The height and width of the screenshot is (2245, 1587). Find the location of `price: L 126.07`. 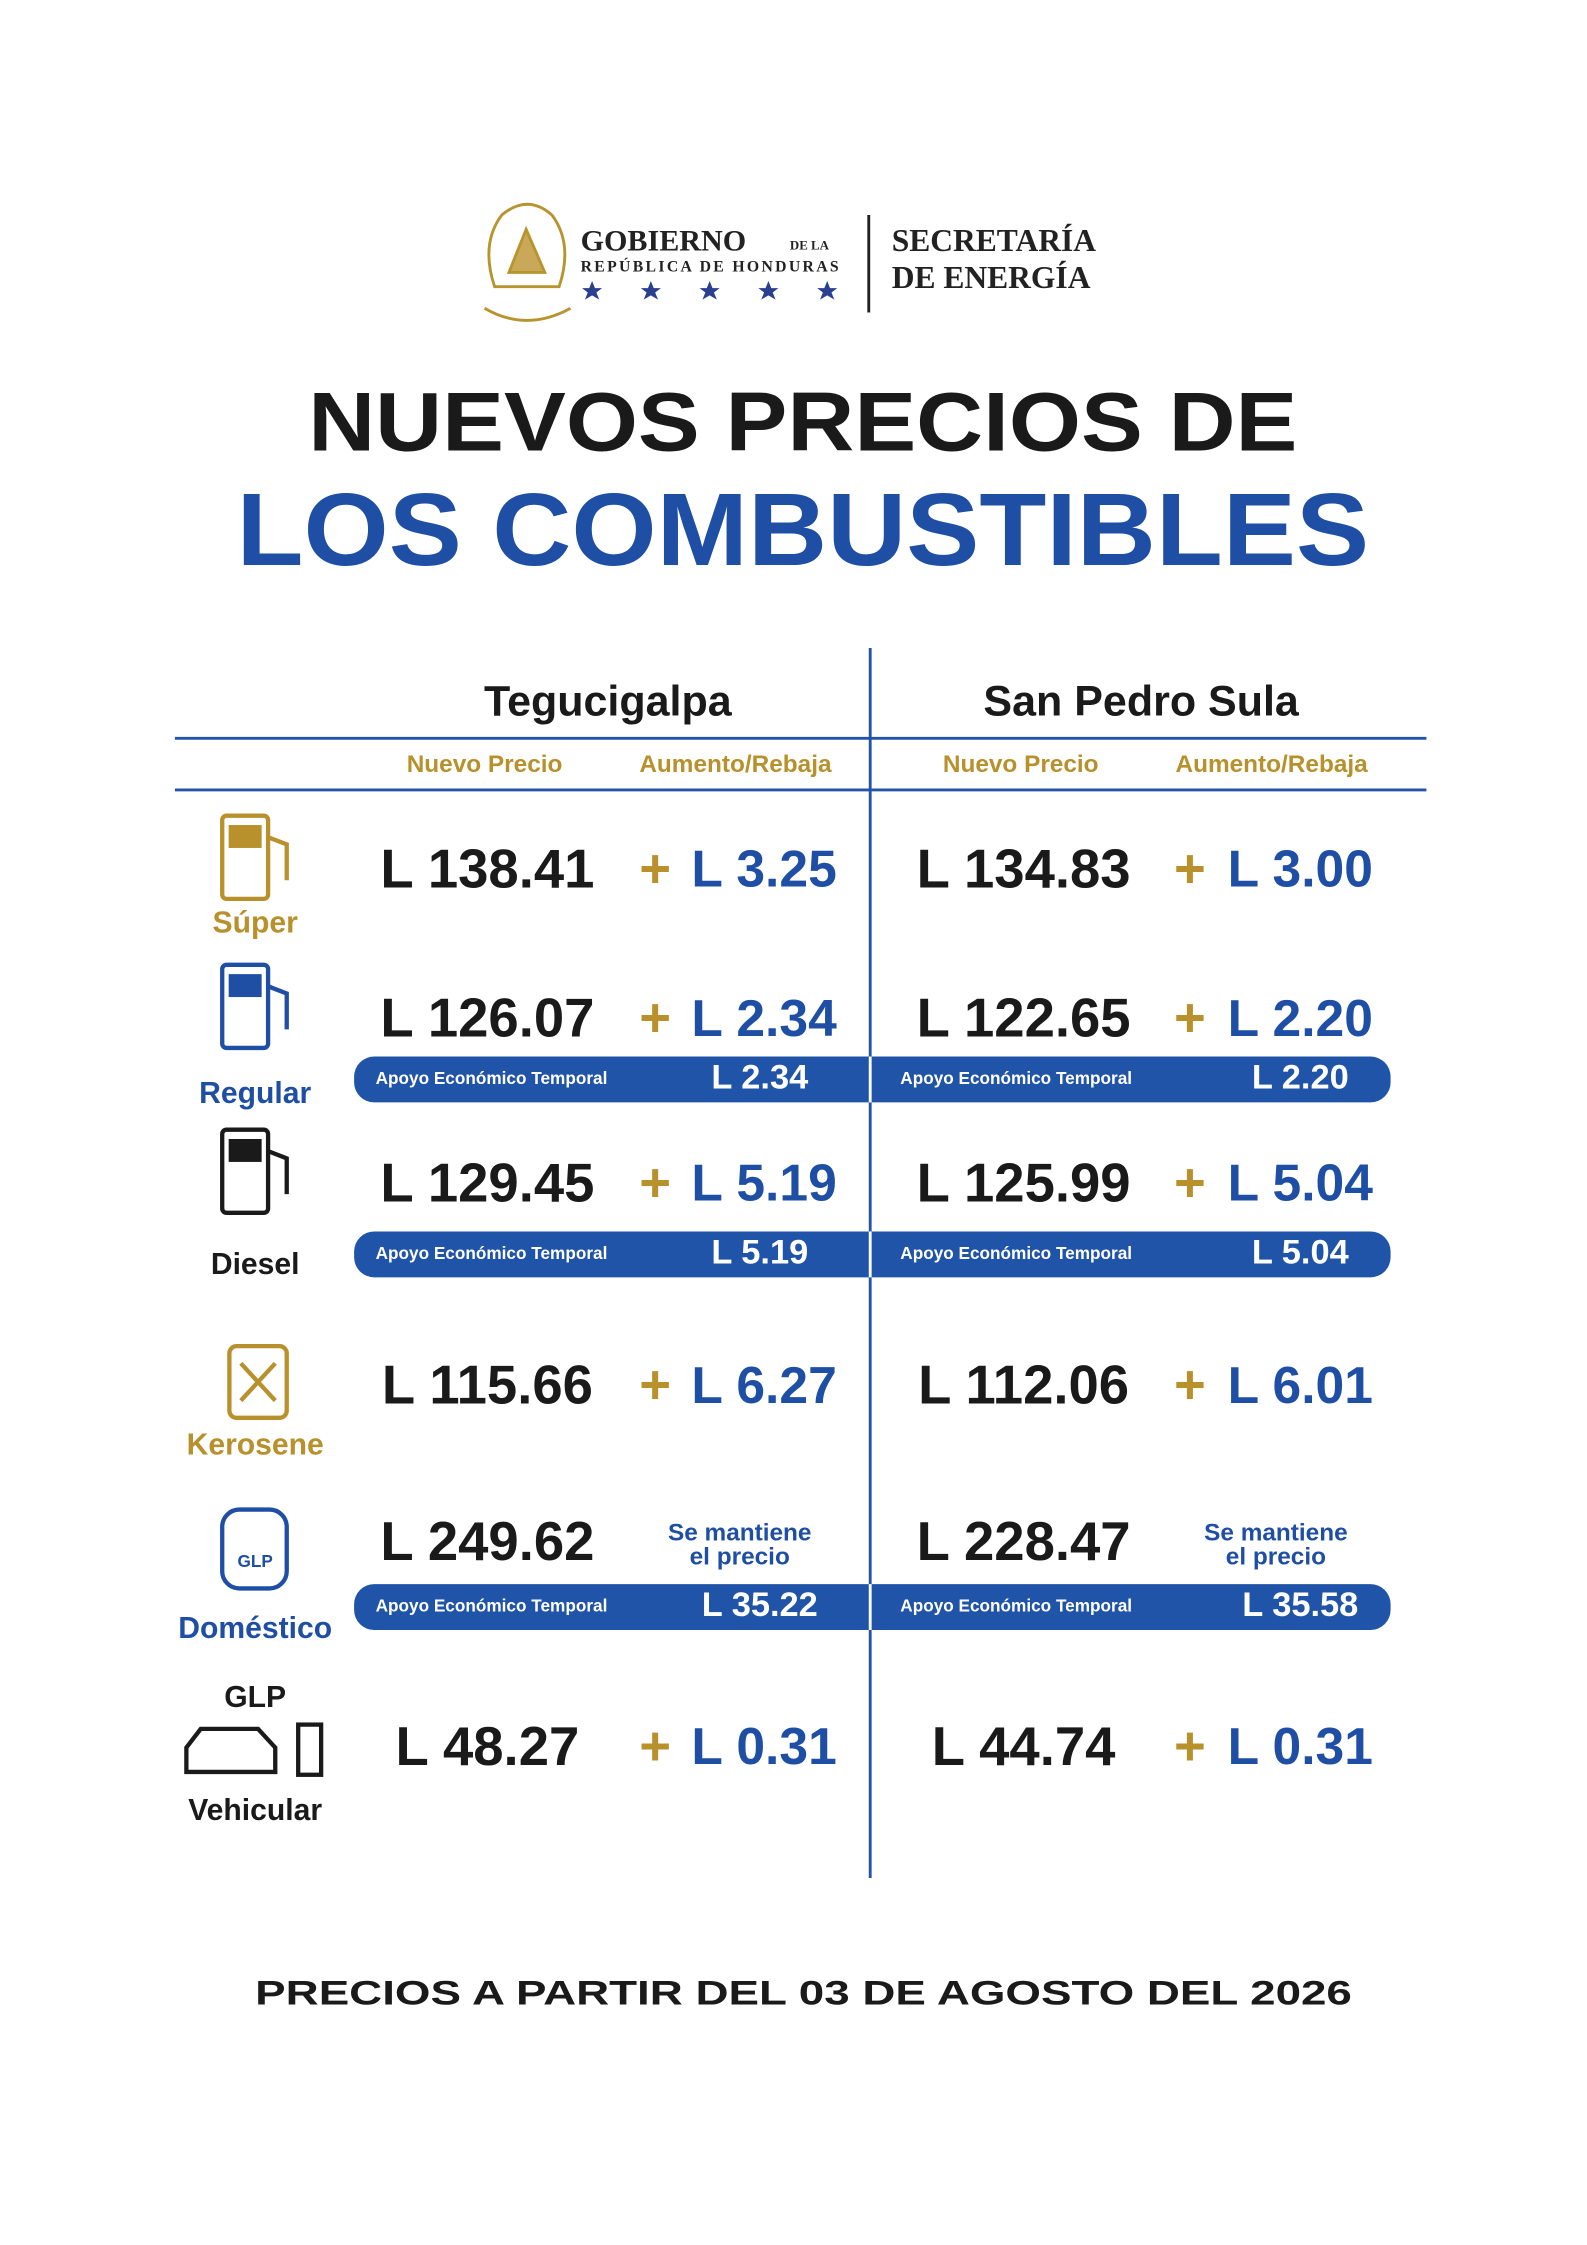

price: L 126.07 is located at coordinates (487, 1018).